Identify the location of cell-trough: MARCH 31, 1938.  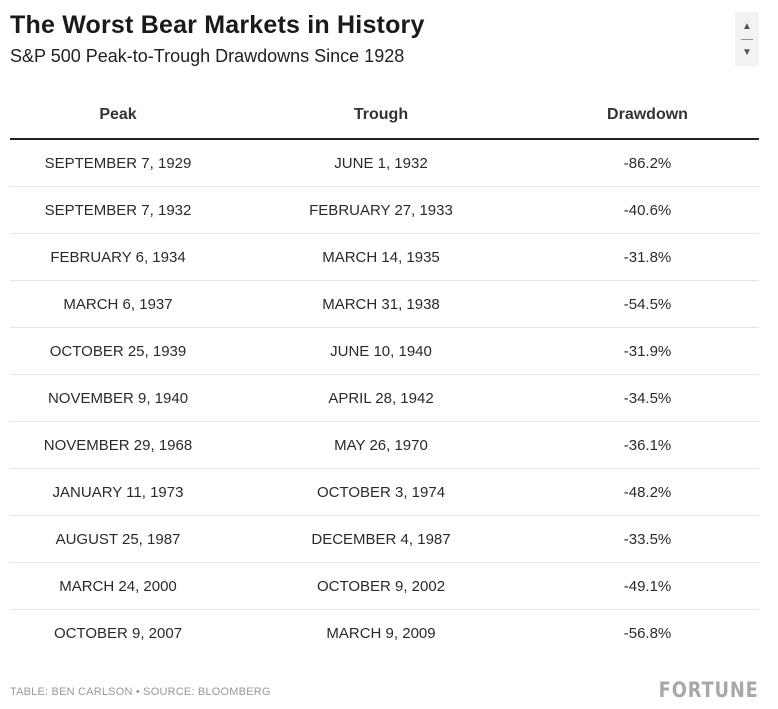
(381, 304).